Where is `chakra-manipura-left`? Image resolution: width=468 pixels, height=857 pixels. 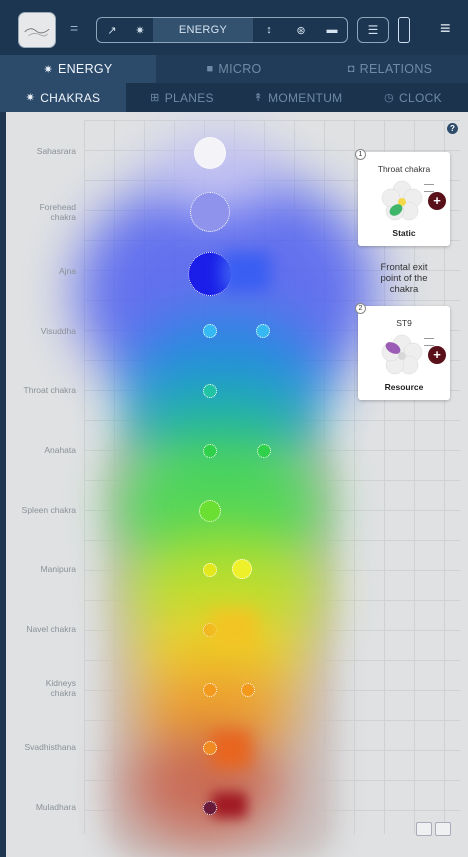
chakra-manipura-left is located at coordinates (210, 570).